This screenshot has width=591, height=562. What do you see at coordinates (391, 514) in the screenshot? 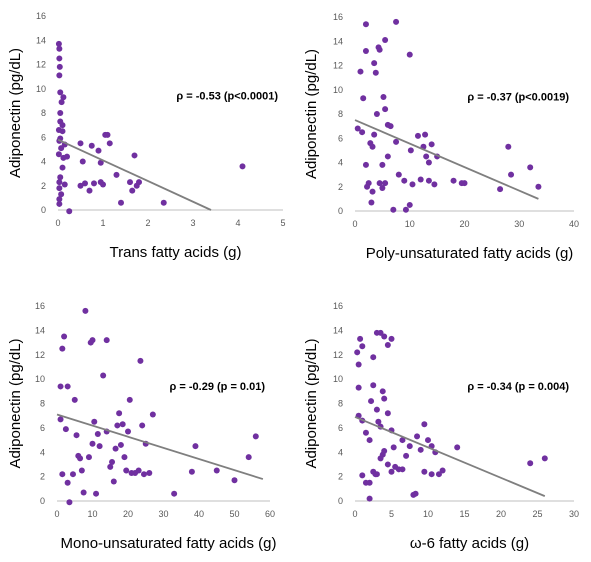
I see `x-tick-label: 5` at bounding box center [391, 514].